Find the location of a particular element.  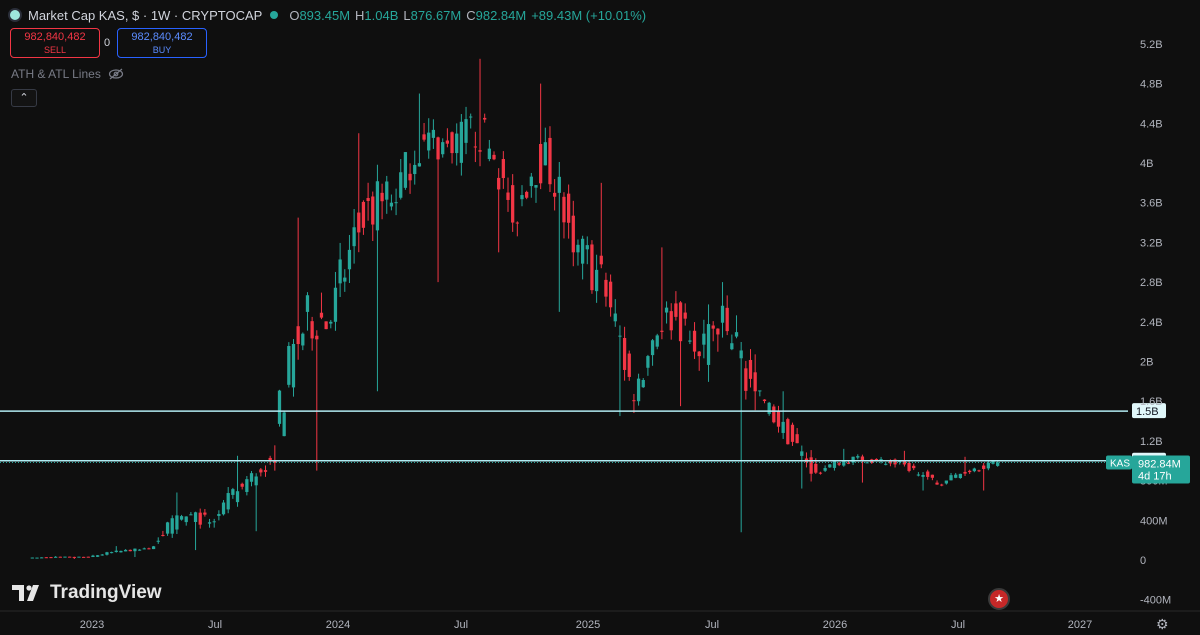

buy-button: 982,840,482 BUY is located at coordinates (162, 43).